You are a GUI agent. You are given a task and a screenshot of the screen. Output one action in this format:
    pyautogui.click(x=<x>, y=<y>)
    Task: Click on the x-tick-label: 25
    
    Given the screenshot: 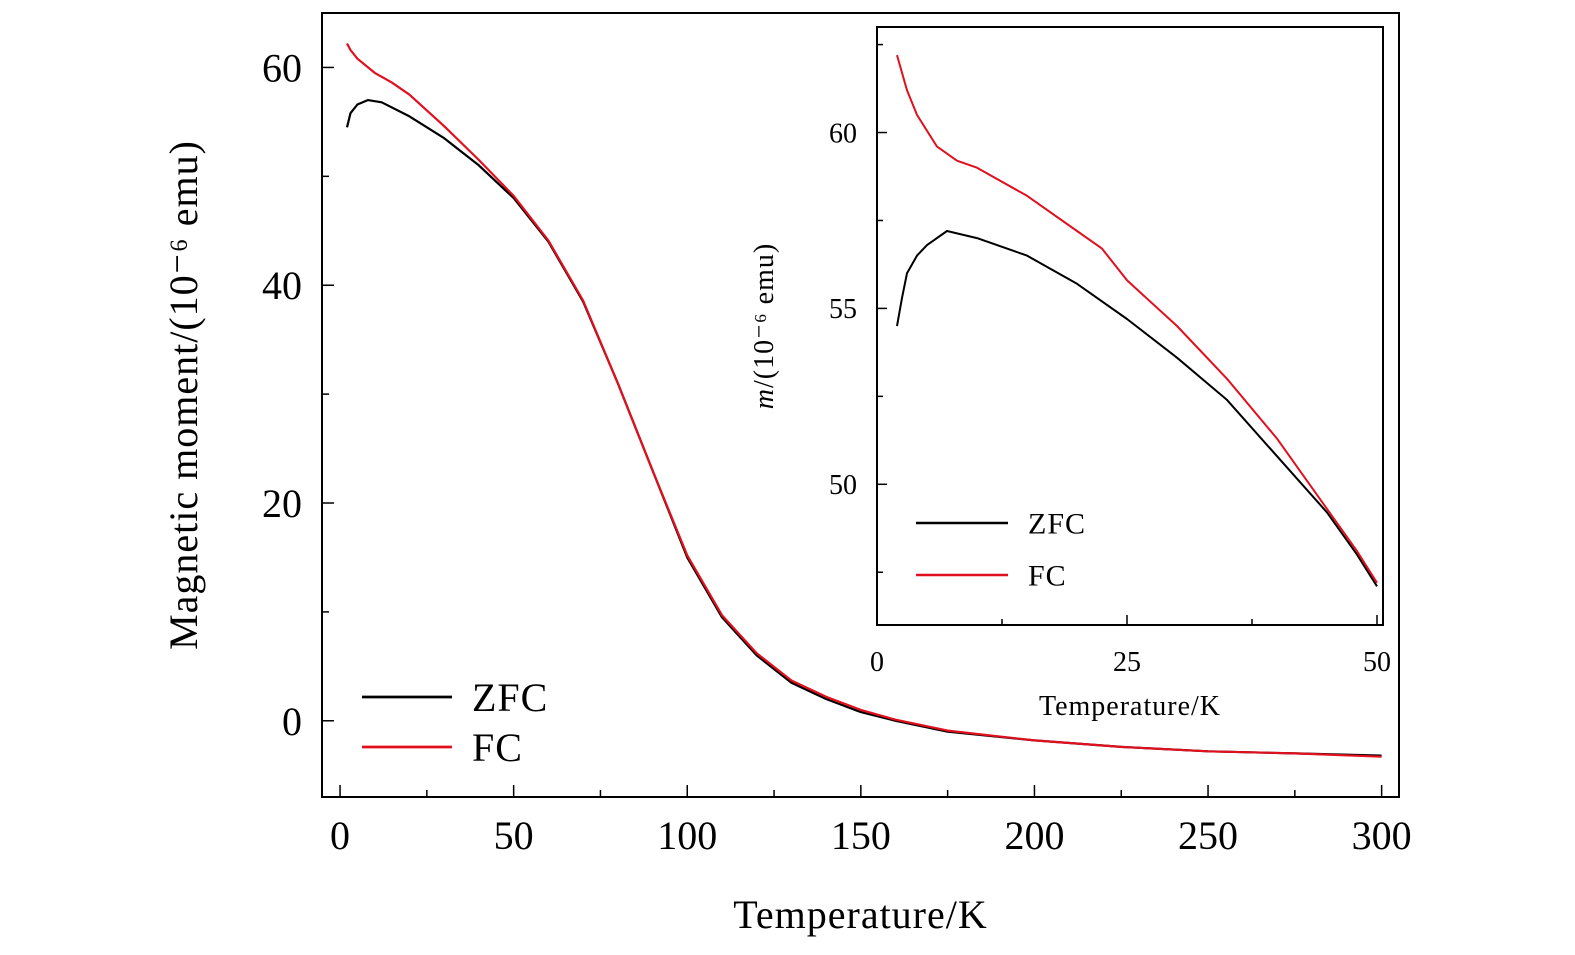 What is the action you would take?
    pyautogui.click(x=1127, y=662)
    